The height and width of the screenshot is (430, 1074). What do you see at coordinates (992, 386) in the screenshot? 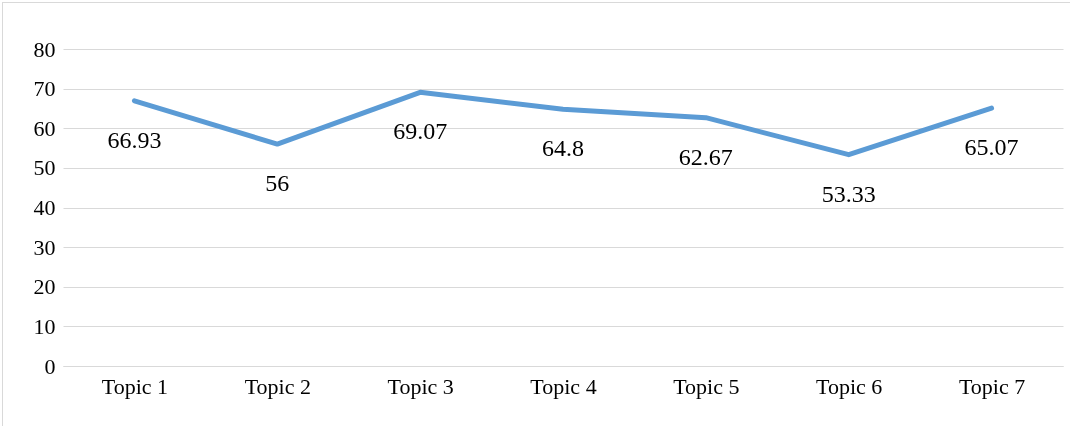
I see `x-tick-label: Topic 7` at bounding box center [992, 386].